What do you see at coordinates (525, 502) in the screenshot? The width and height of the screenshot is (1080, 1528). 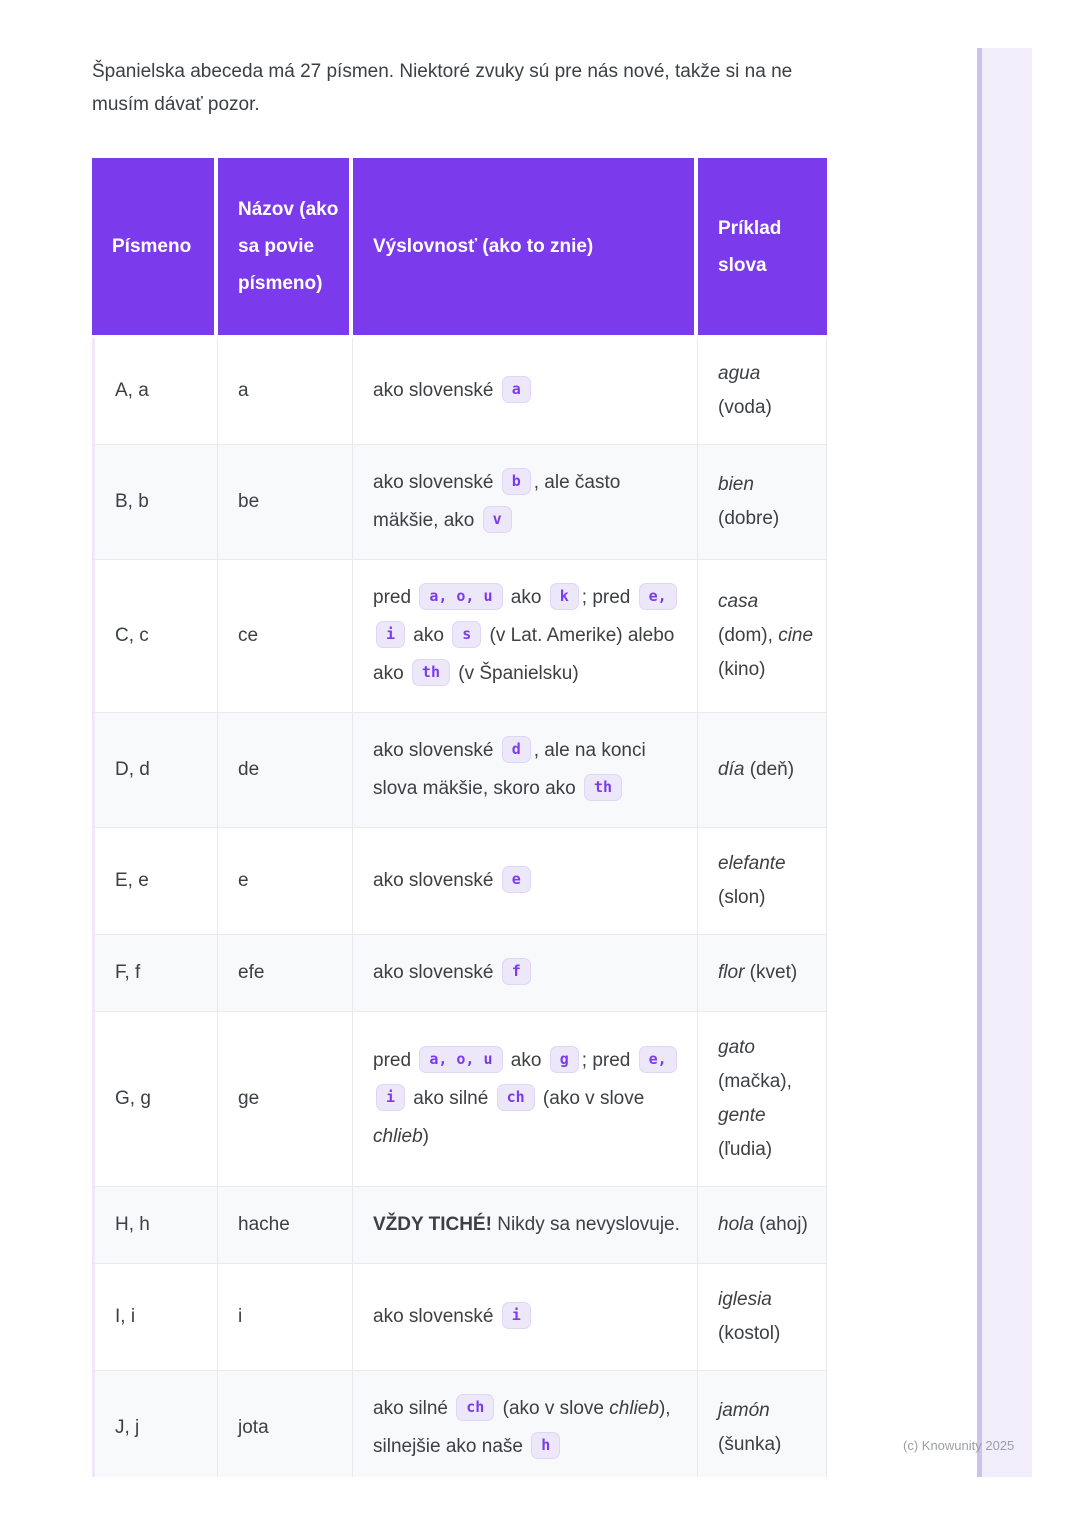 I see `pronunciation-cell: ako slovenské b, ale často mäkšie, ako v` at bounding box center [525, 502].